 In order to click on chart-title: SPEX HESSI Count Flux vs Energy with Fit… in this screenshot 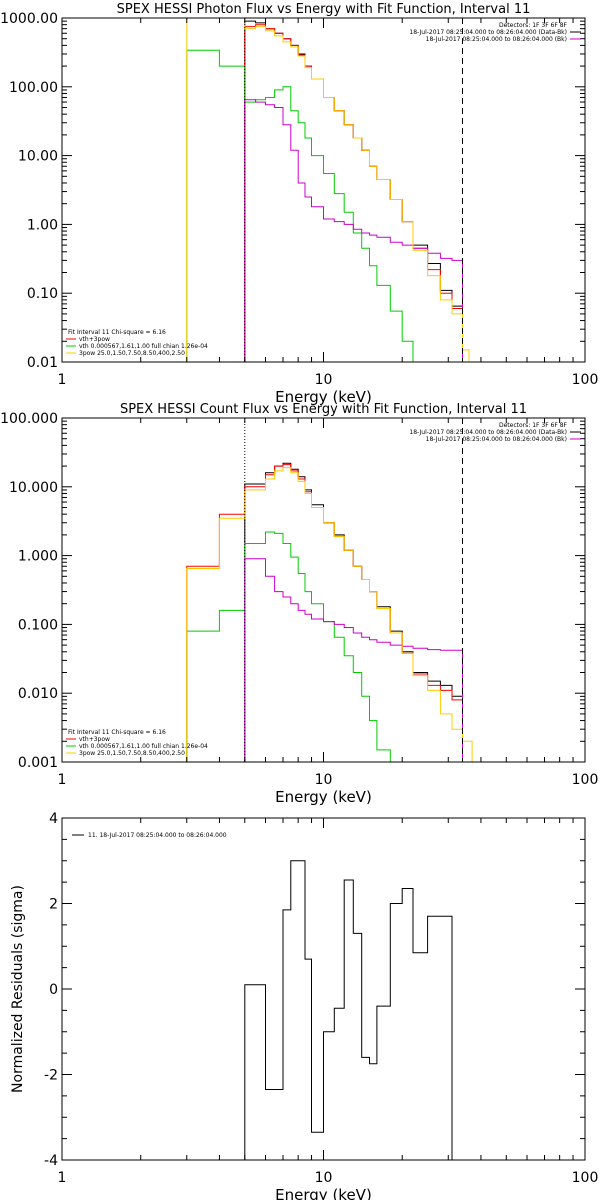, I will do `click(323, 409)`.